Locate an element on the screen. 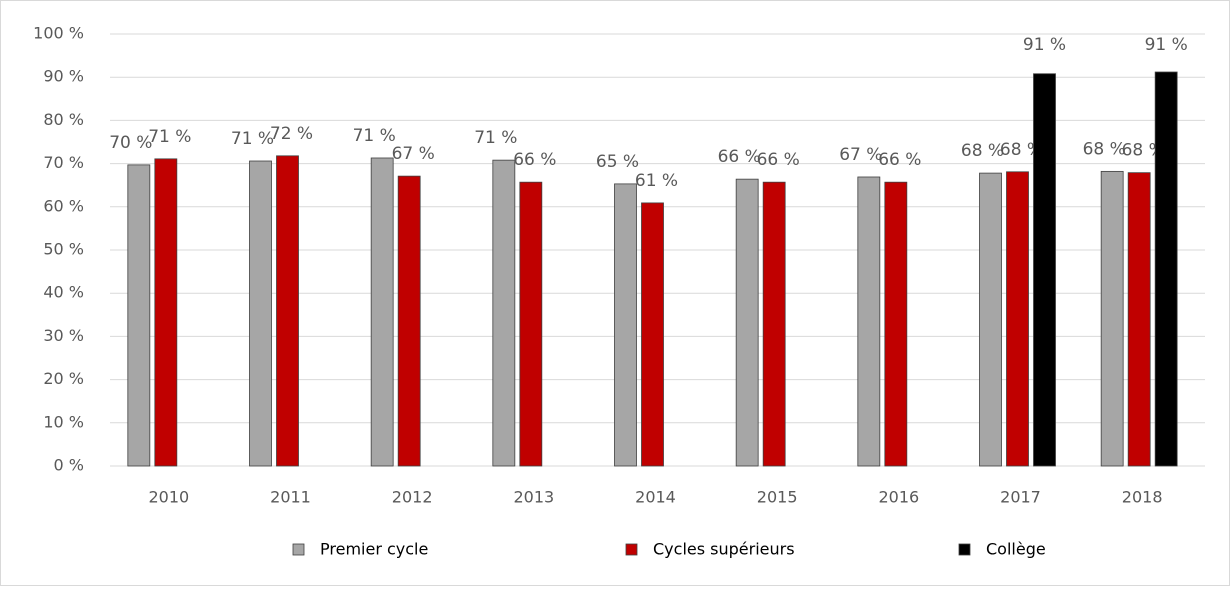  y-tick-label: 90 % is located at coordinates (63, 76).